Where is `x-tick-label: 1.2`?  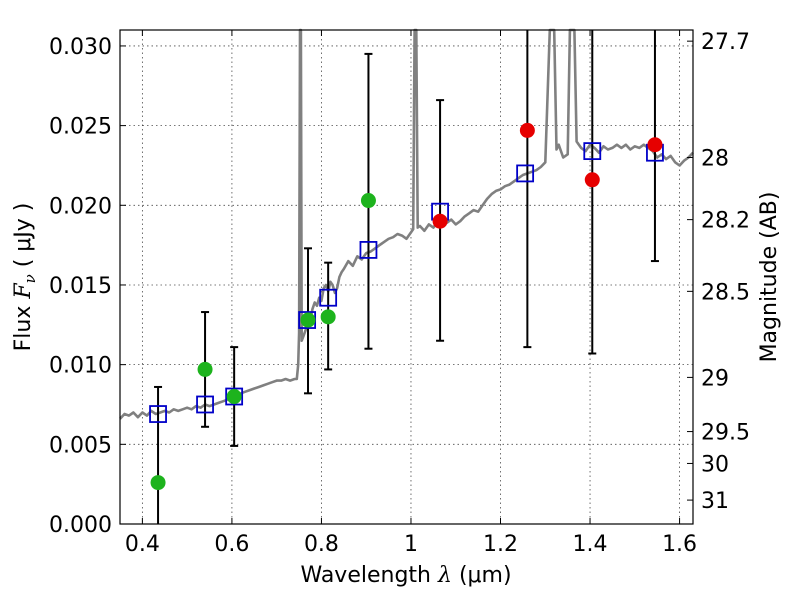
x-tick-label: 1.2 is located at coordinates (500, 544).